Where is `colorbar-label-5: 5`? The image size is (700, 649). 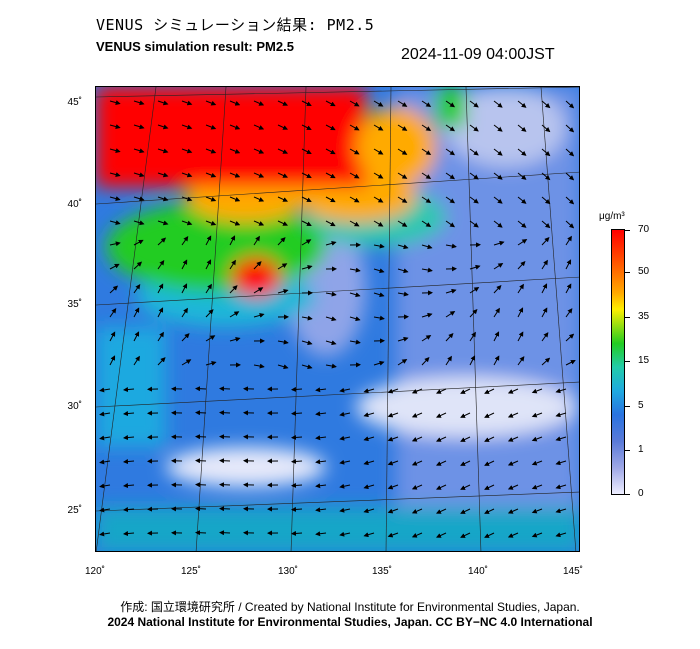 colorbar-label-5: 5 is located at coordinates (641, 405).